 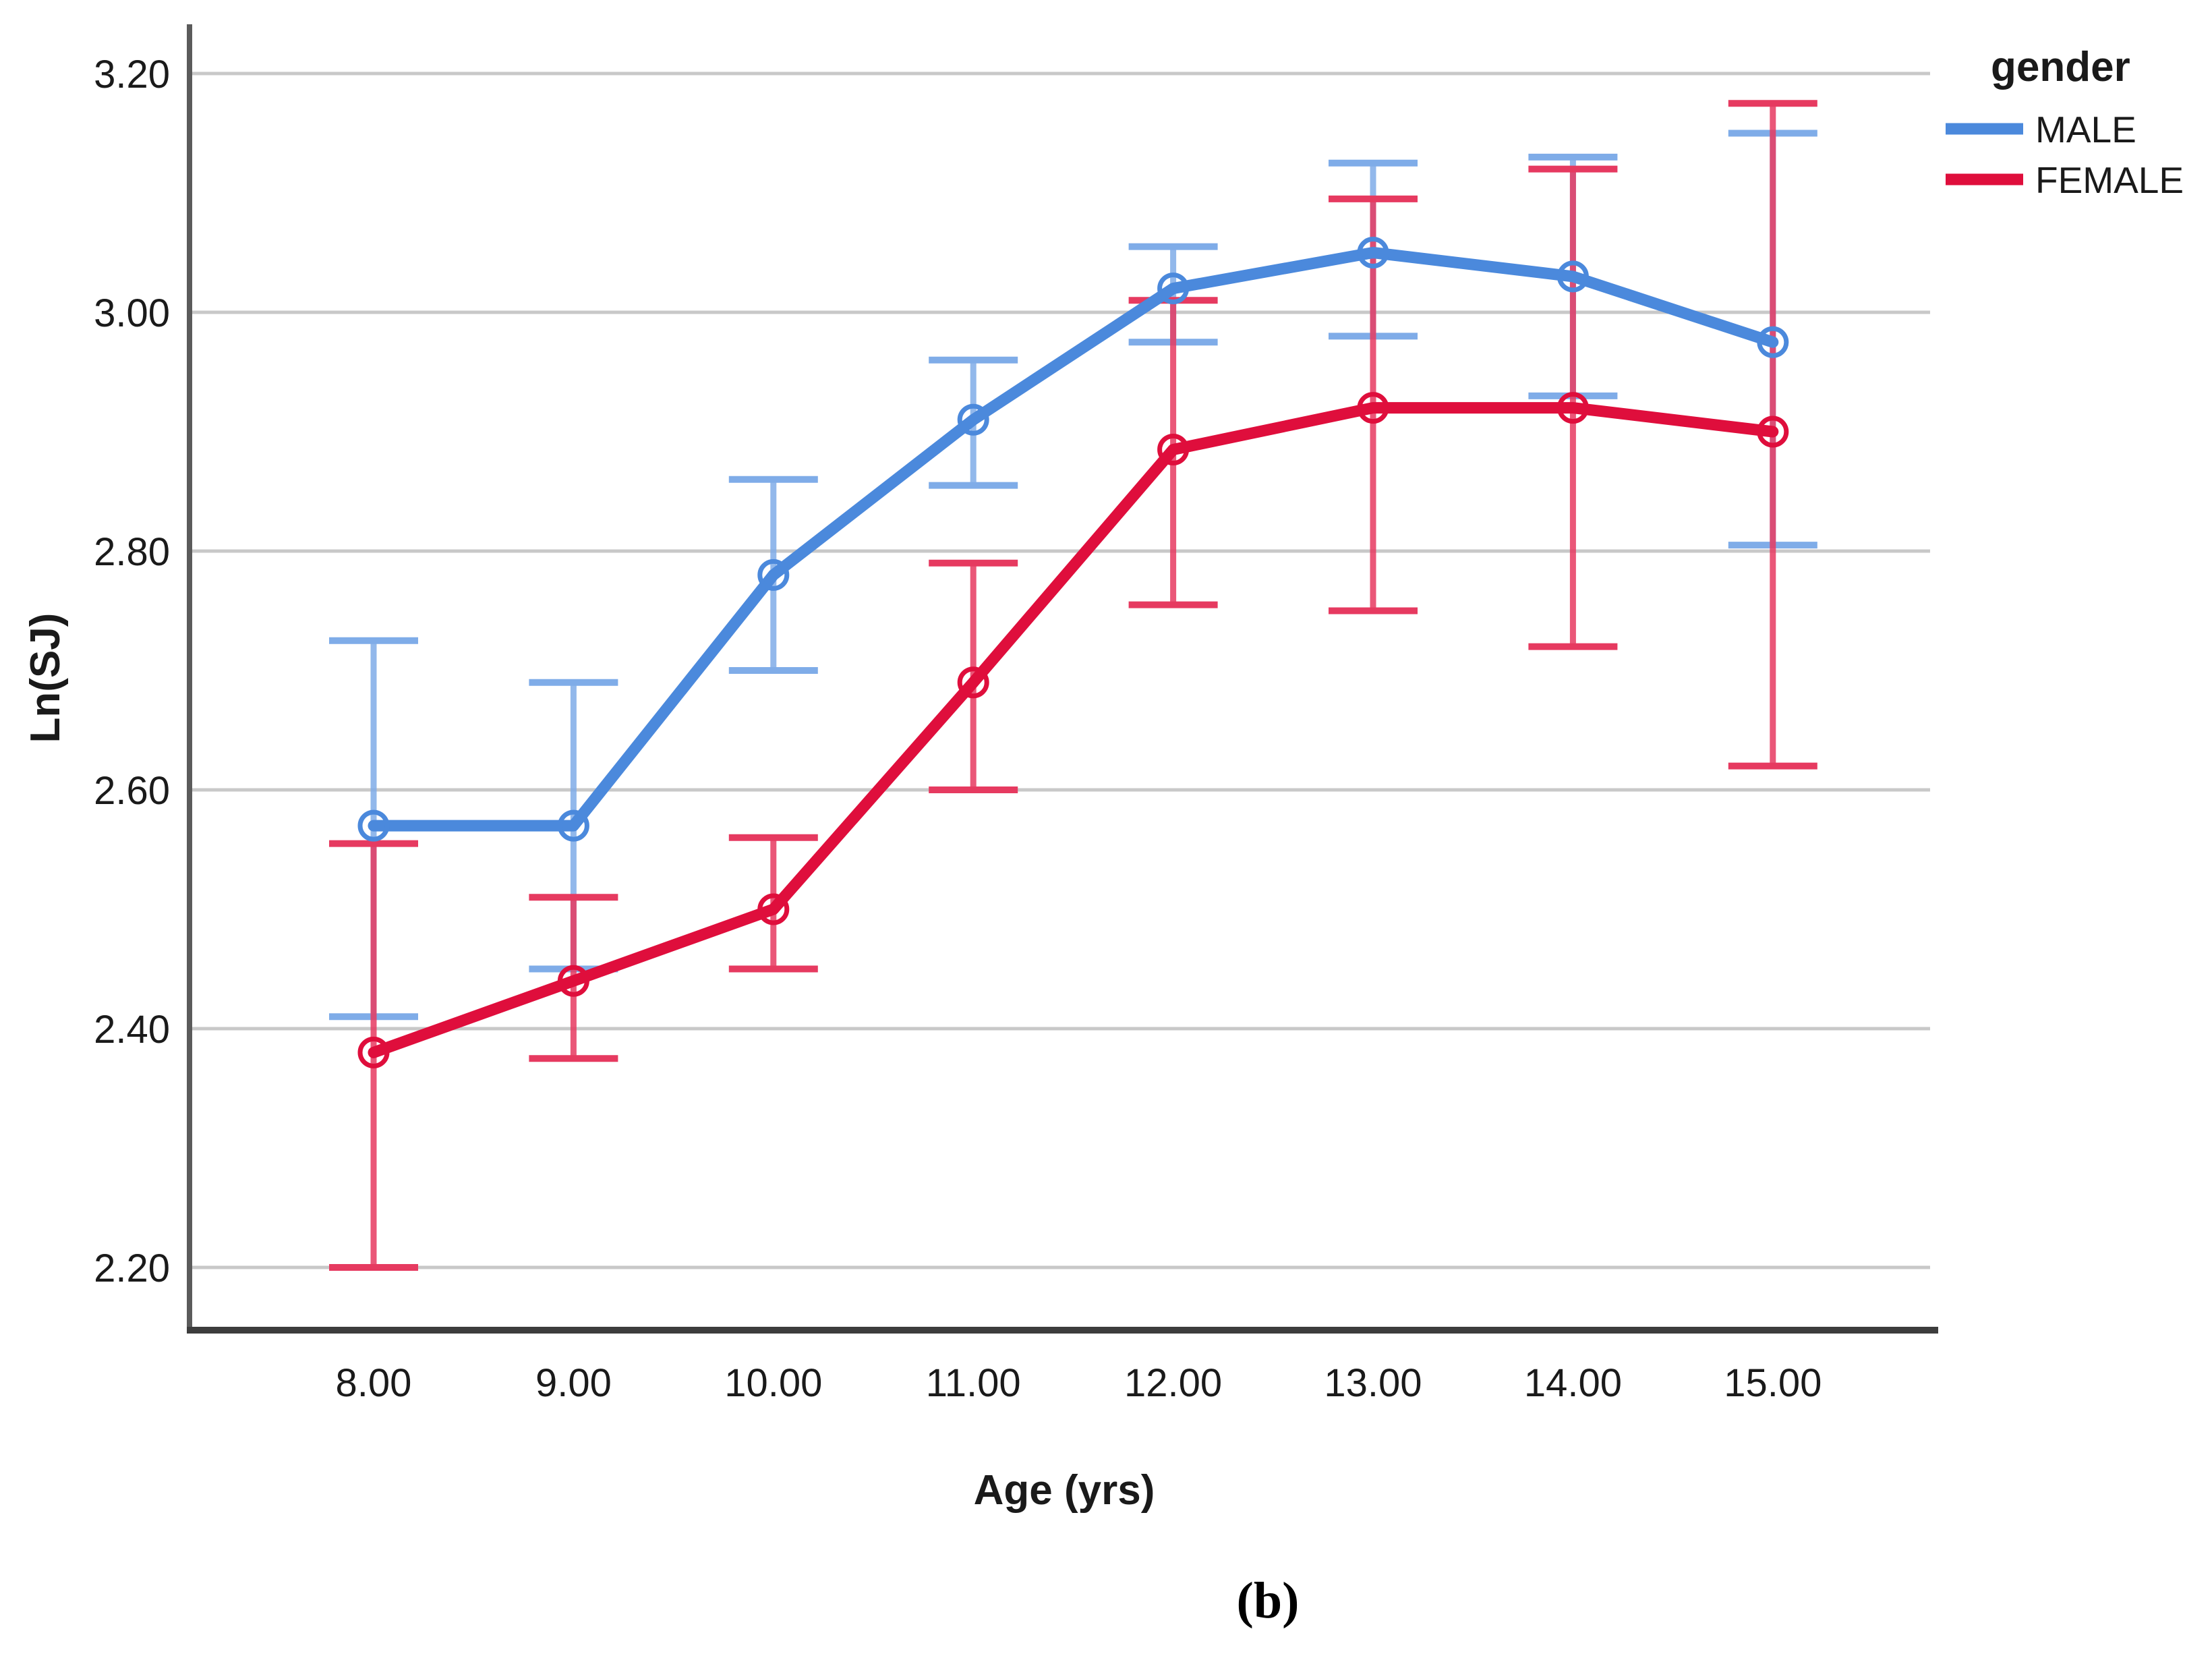 I want to click on y-axis-title: Ln(SJ), so click(x=45, y=678).